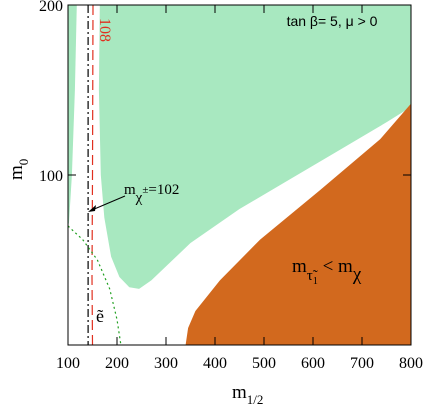 Image resolution: width=431 pixels, height=409 pixels. I want to click on annotation-part: 1, so click(315, 281).